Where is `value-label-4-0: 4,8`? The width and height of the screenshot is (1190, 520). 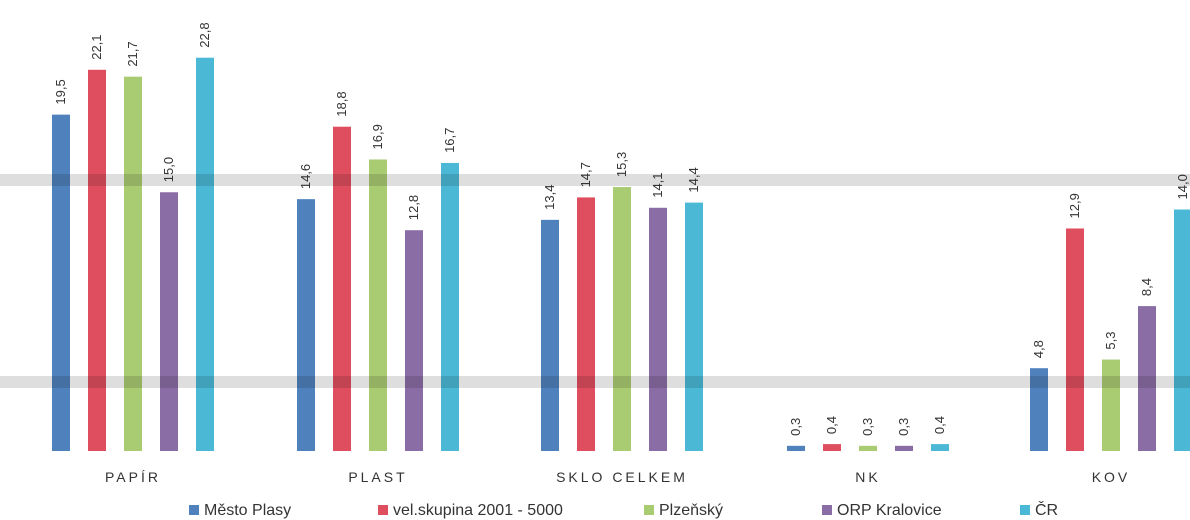 value-label-4-0: 4,8 is located at coordinates (1038, 349).